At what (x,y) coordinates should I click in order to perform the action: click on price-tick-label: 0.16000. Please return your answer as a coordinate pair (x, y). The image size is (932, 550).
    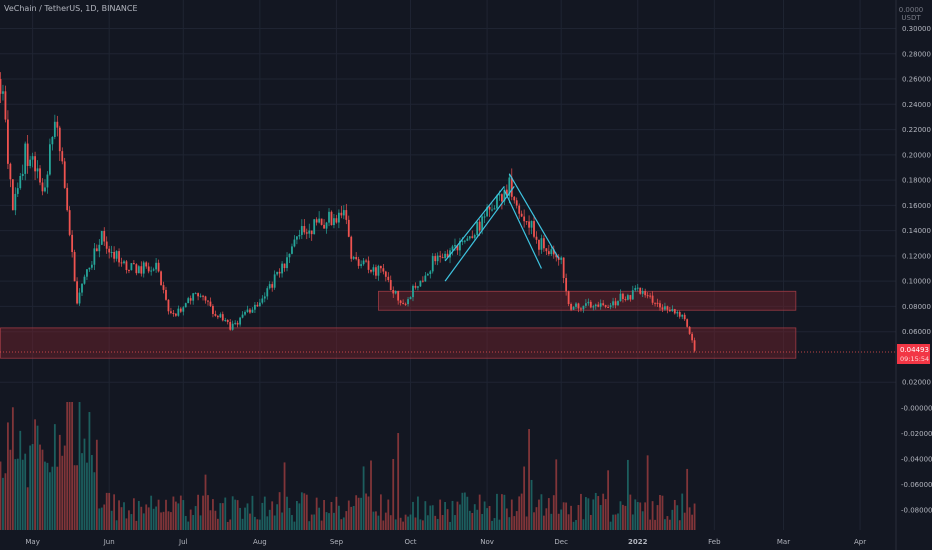
    Looking at the image, I should click on (916, 206).